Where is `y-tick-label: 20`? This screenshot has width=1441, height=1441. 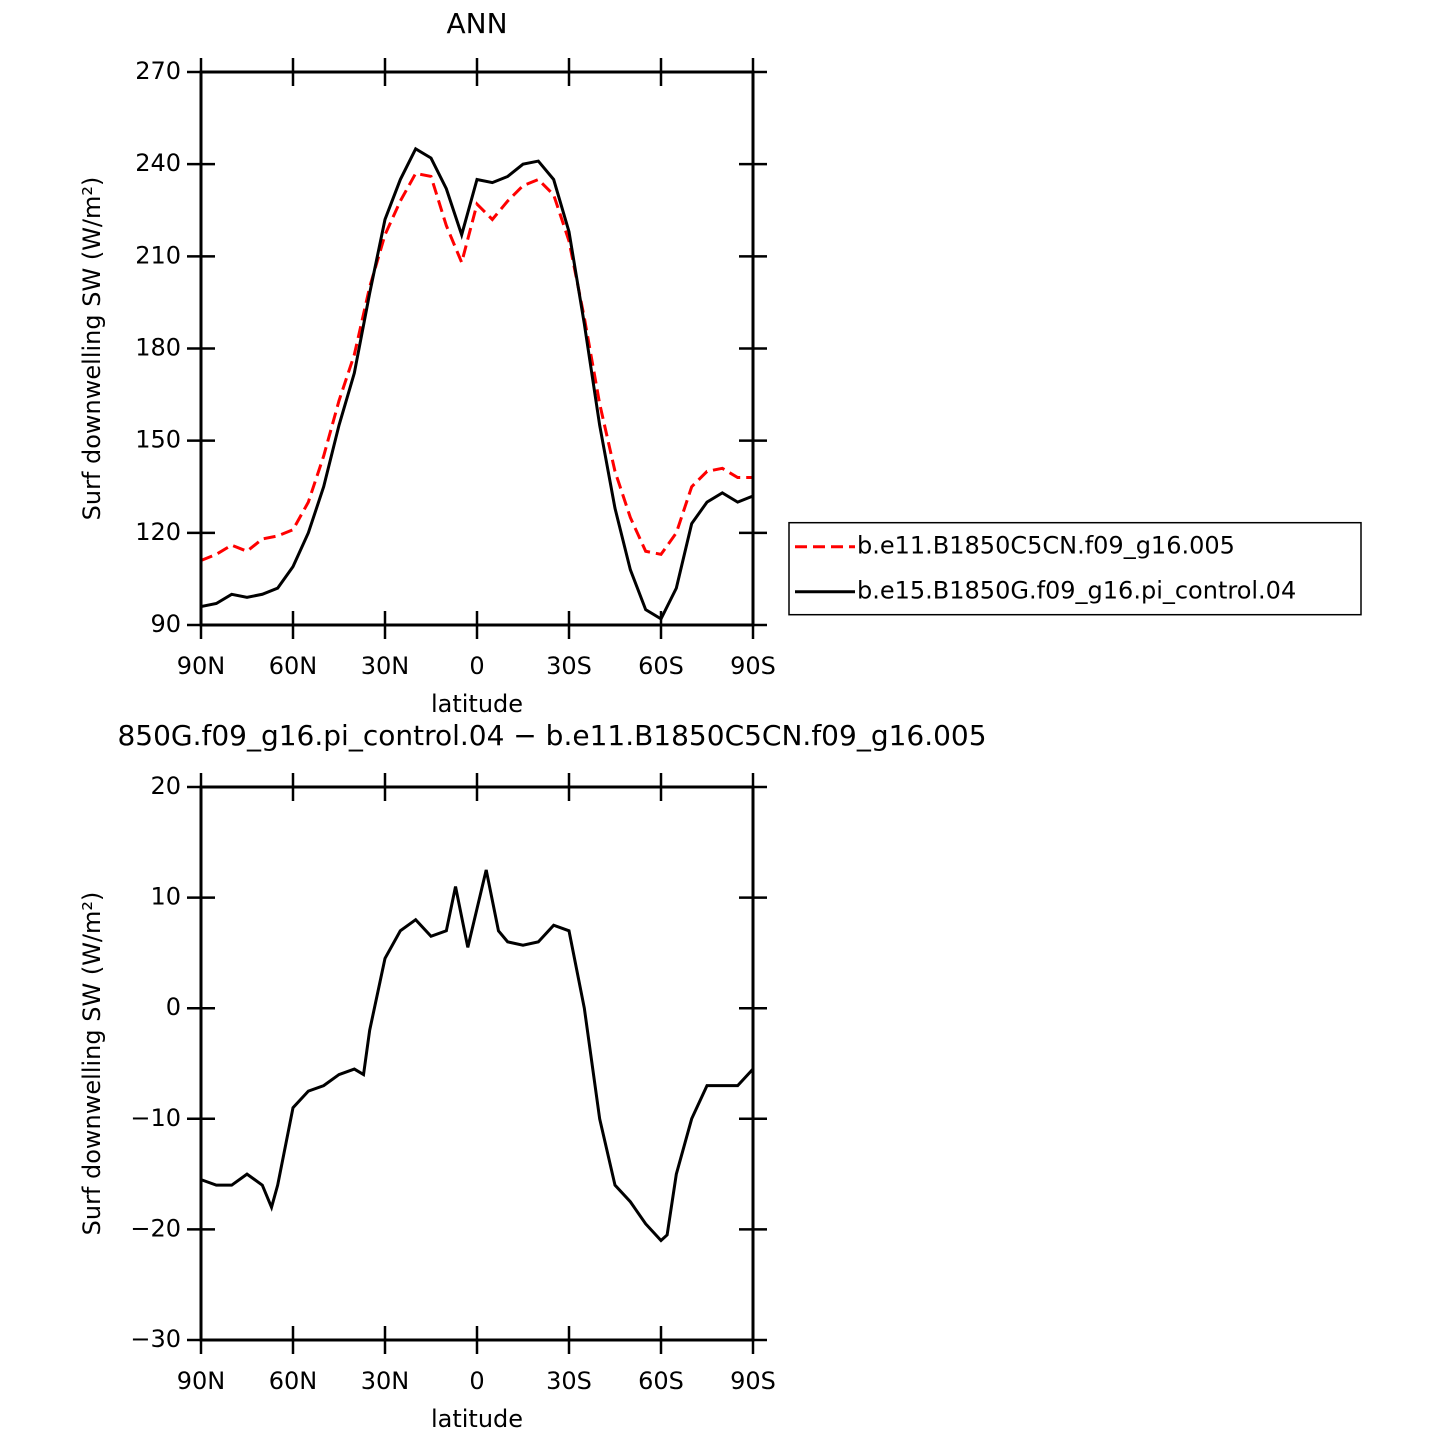
y-tick-label: 20 is located at coordinates (165, 786).